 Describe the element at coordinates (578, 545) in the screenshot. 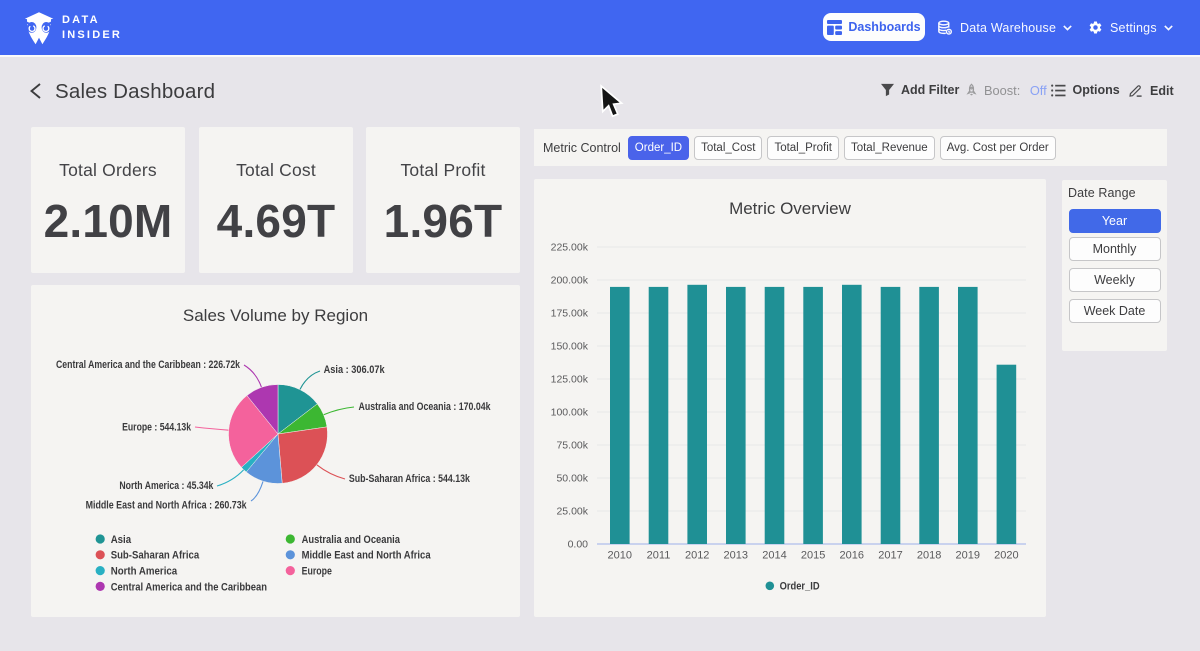

I see `svg-text: 0.00` at that location.